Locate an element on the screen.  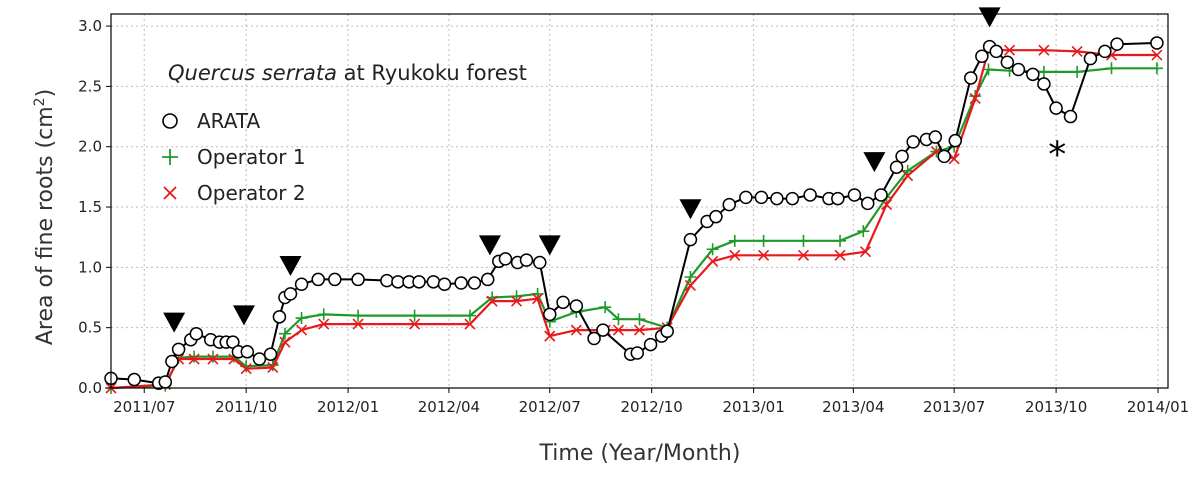
y-axis-title: Area of fine roots (cm2) is located at coordinates (45, 217).